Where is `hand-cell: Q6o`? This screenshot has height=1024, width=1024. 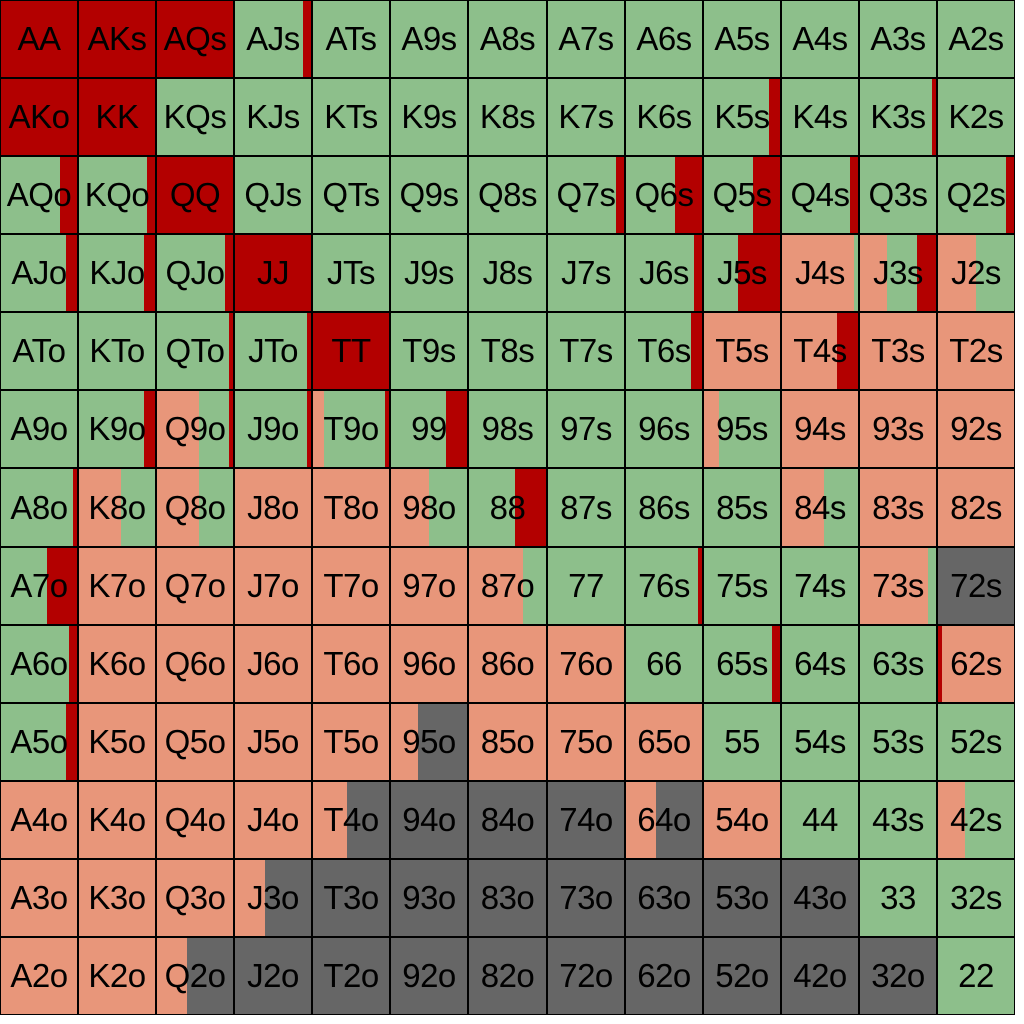 hand-cell: Q6o is located at coordinates (195, 664).